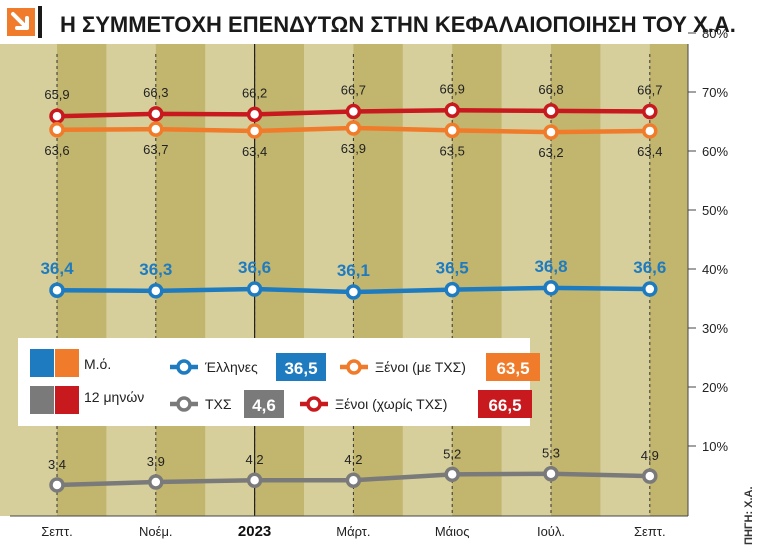 The height and width of the screenshot is (556, 757). I want to click on legend-swatch-orange, so click(67, 363).